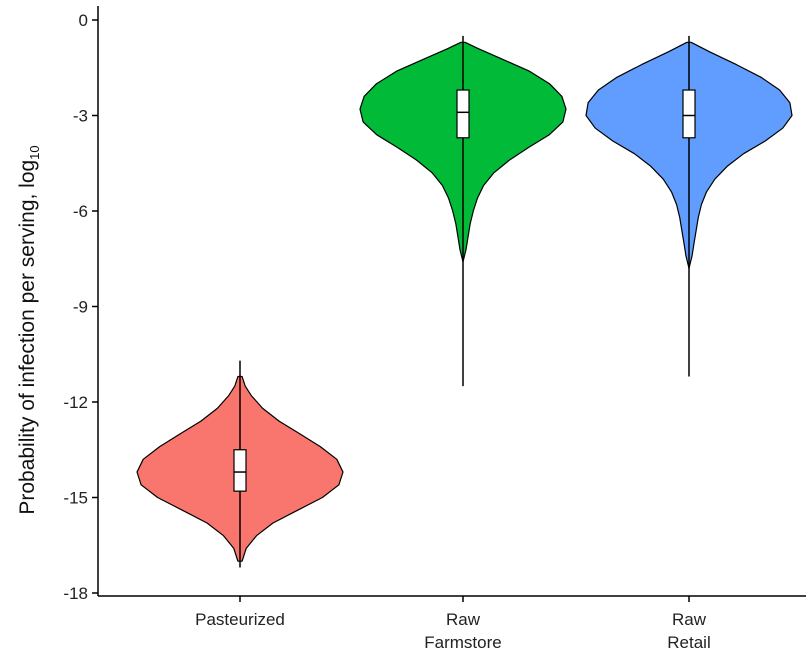 The image size is (810, 662). I want to click on y-tick-label: -15, so click(75, 498).